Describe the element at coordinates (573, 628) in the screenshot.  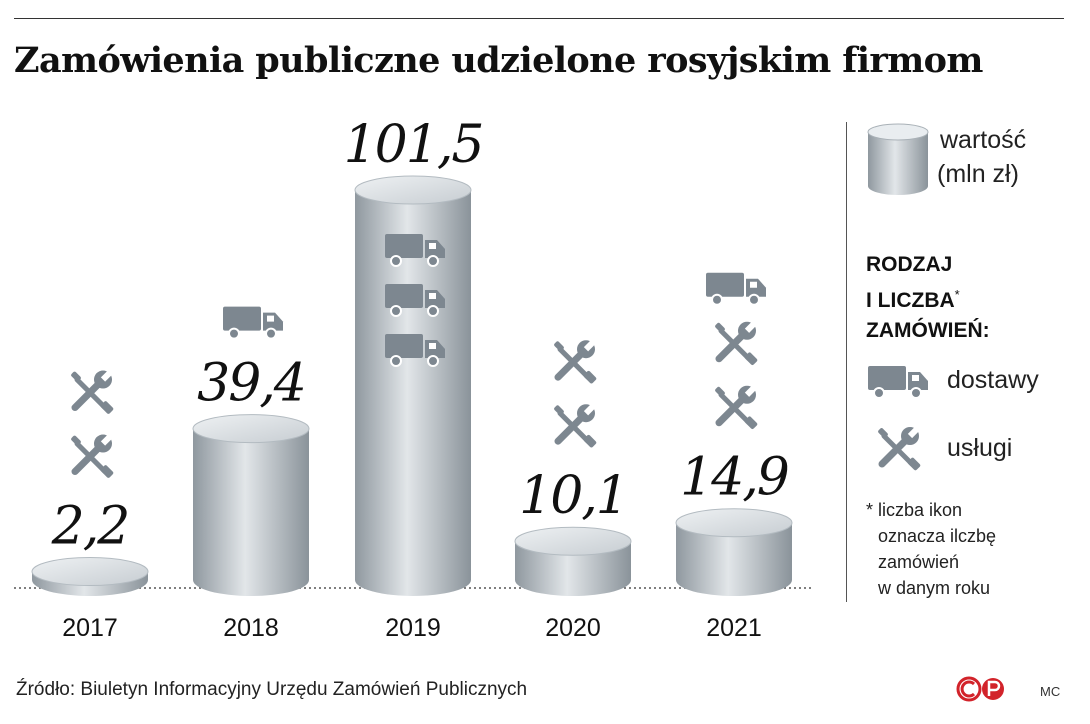
I see `year-label-2020: 2020` at that location.